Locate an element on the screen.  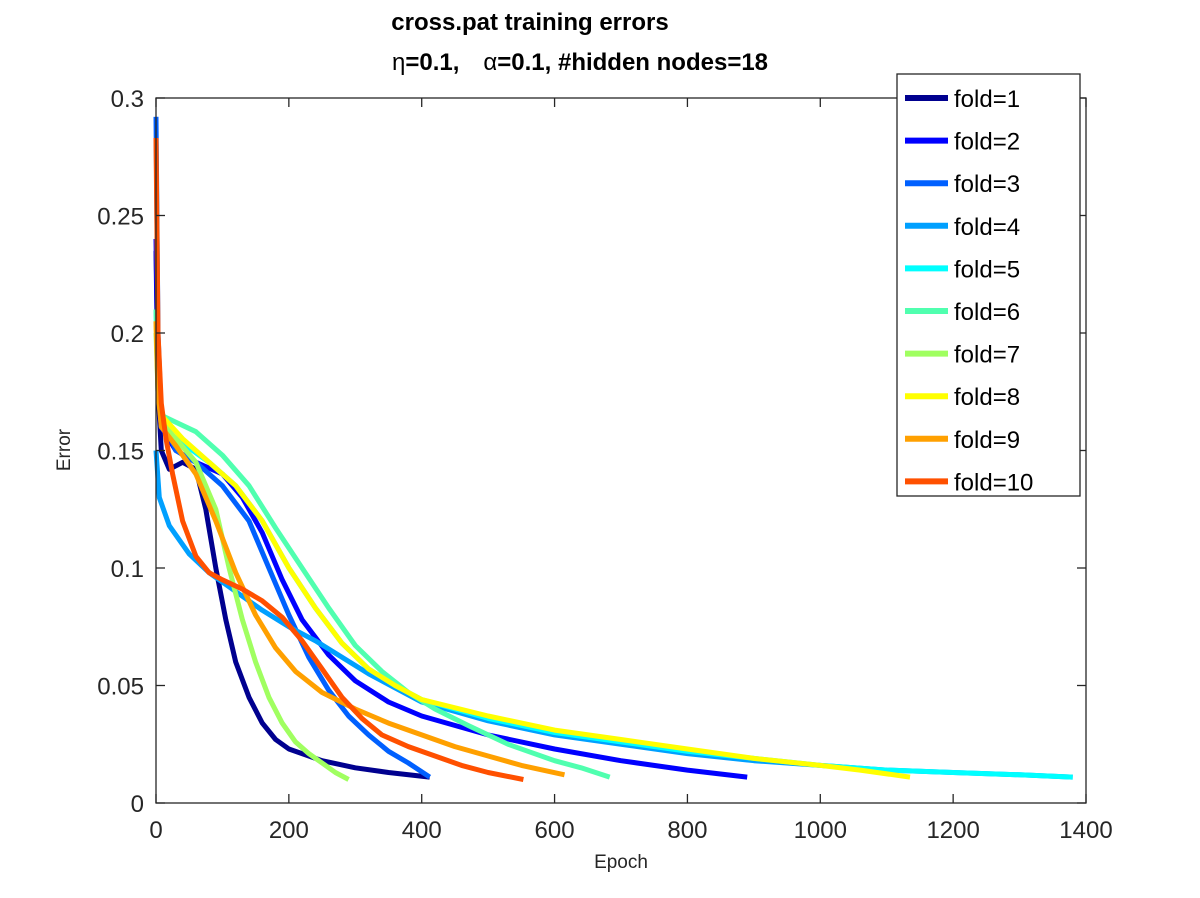
x-tick-label: 1000 is located at coordinates (820, 830).